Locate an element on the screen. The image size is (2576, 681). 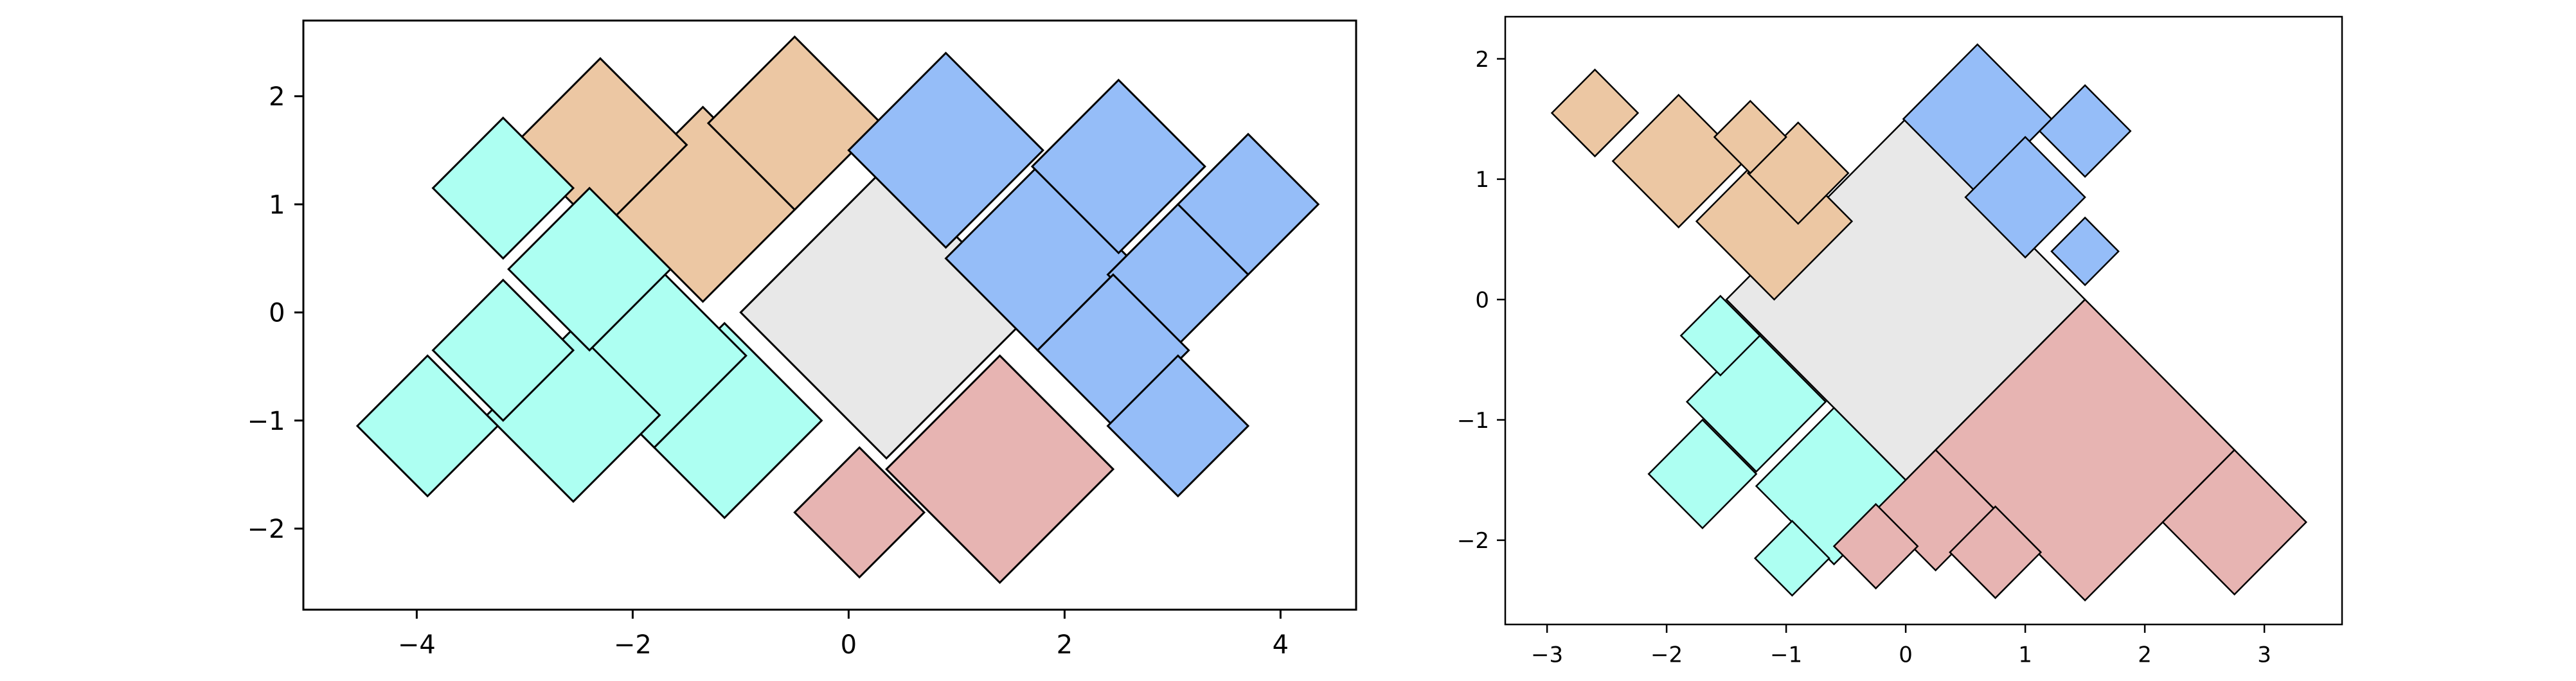
x-tick-label: 4 is located at coordinates (1281, 645).